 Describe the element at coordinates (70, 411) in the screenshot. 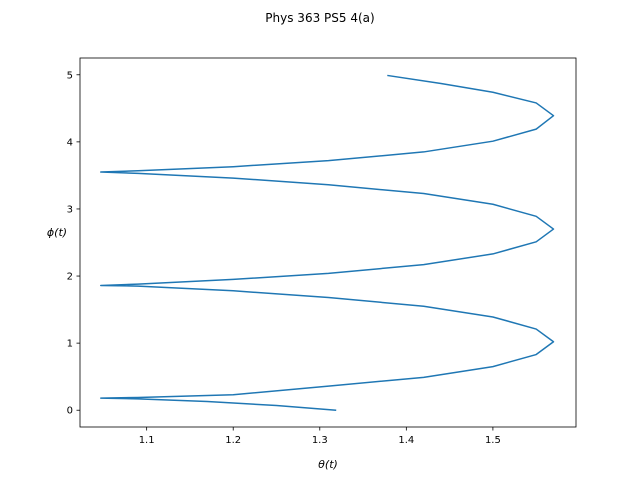

I see `y-tick-label: 0` at that location.